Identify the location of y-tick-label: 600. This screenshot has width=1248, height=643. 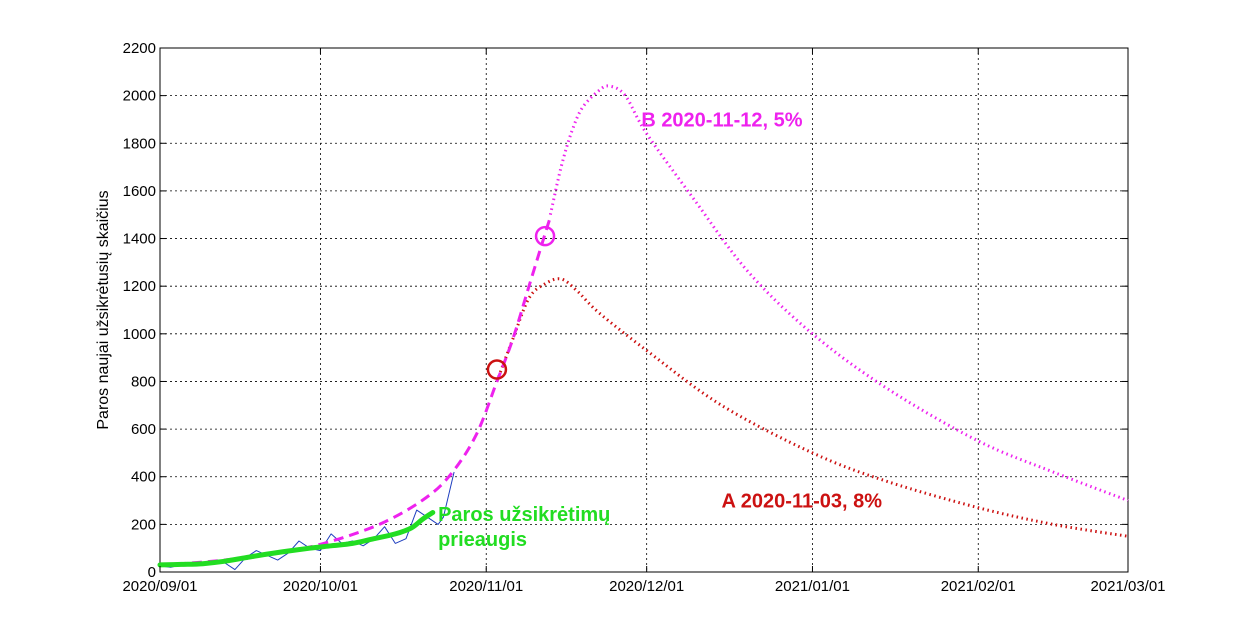
(143, 429).